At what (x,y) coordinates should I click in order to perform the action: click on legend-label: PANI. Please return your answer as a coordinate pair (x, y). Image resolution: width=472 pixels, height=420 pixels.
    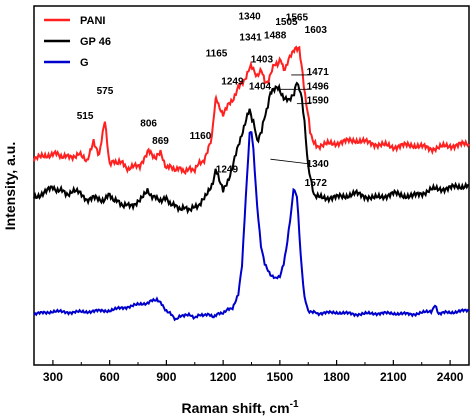
    Looking at the image, I should click on (92, 21).